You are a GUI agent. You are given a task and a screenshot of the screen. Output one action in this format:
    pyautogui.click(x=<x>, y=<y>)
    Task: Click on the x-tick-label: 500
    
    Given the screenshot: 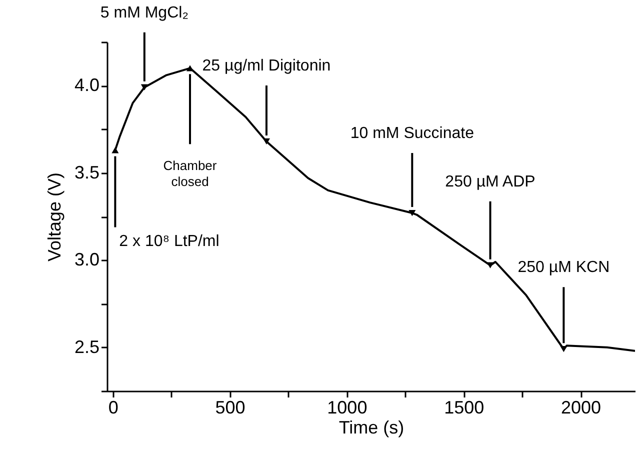 What is the action you would take?
    pyautogui.click(x=230, y=408)
    